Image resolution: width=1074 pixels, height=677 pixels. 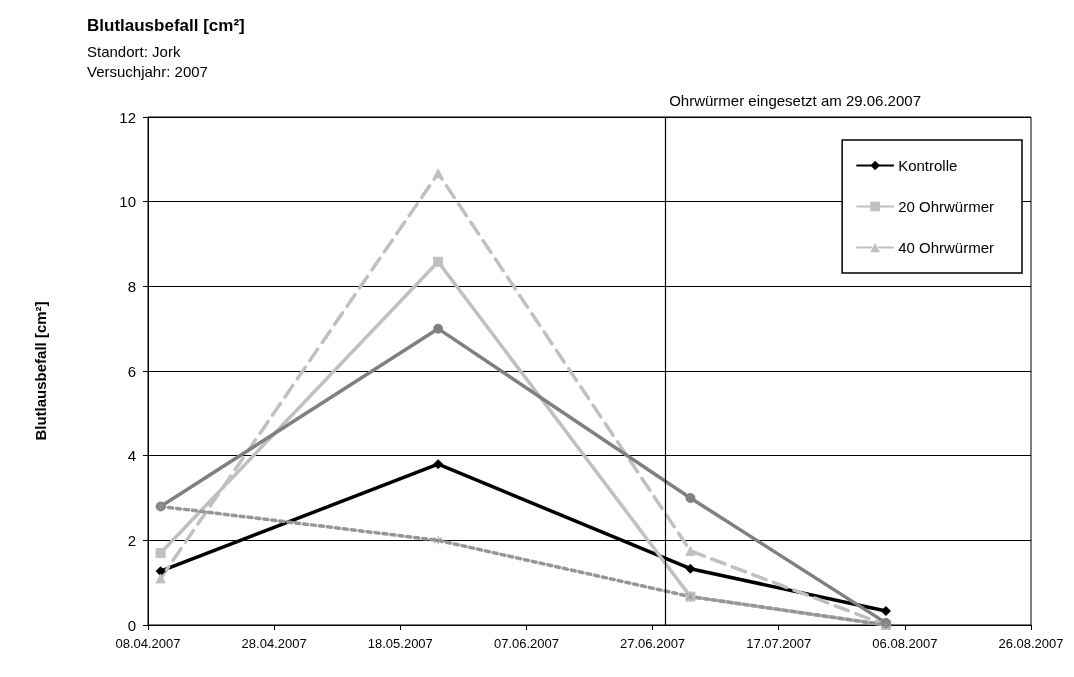 I want to click on y-tick-label: 10, so click(x=127, y=202).